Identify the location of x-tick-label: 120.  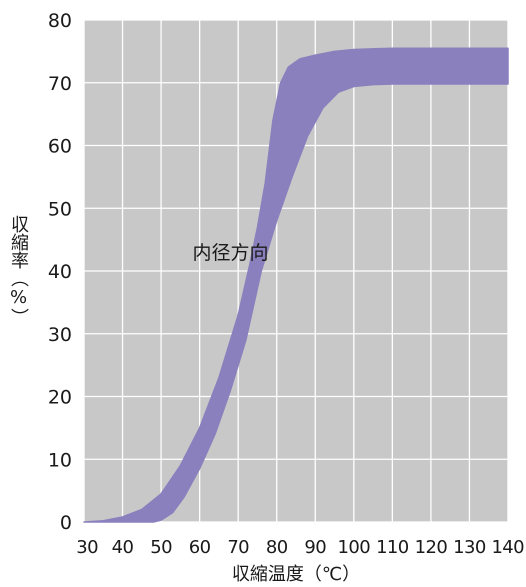
(431, 547).